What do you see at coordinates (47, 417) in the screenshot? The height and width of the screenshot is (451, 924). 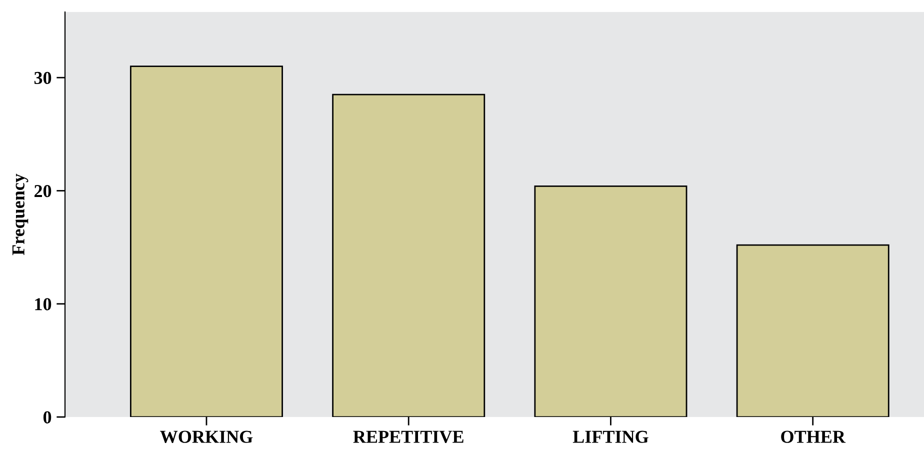 I see `y-tick-label: 0` at bounding box center [47, 417].